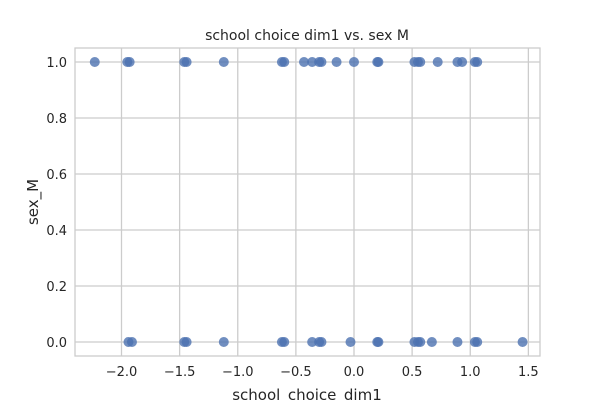  Describe the element at coordinates (238, 372) in the screenshot. I see `x-tick-label: −1.0` at that location.